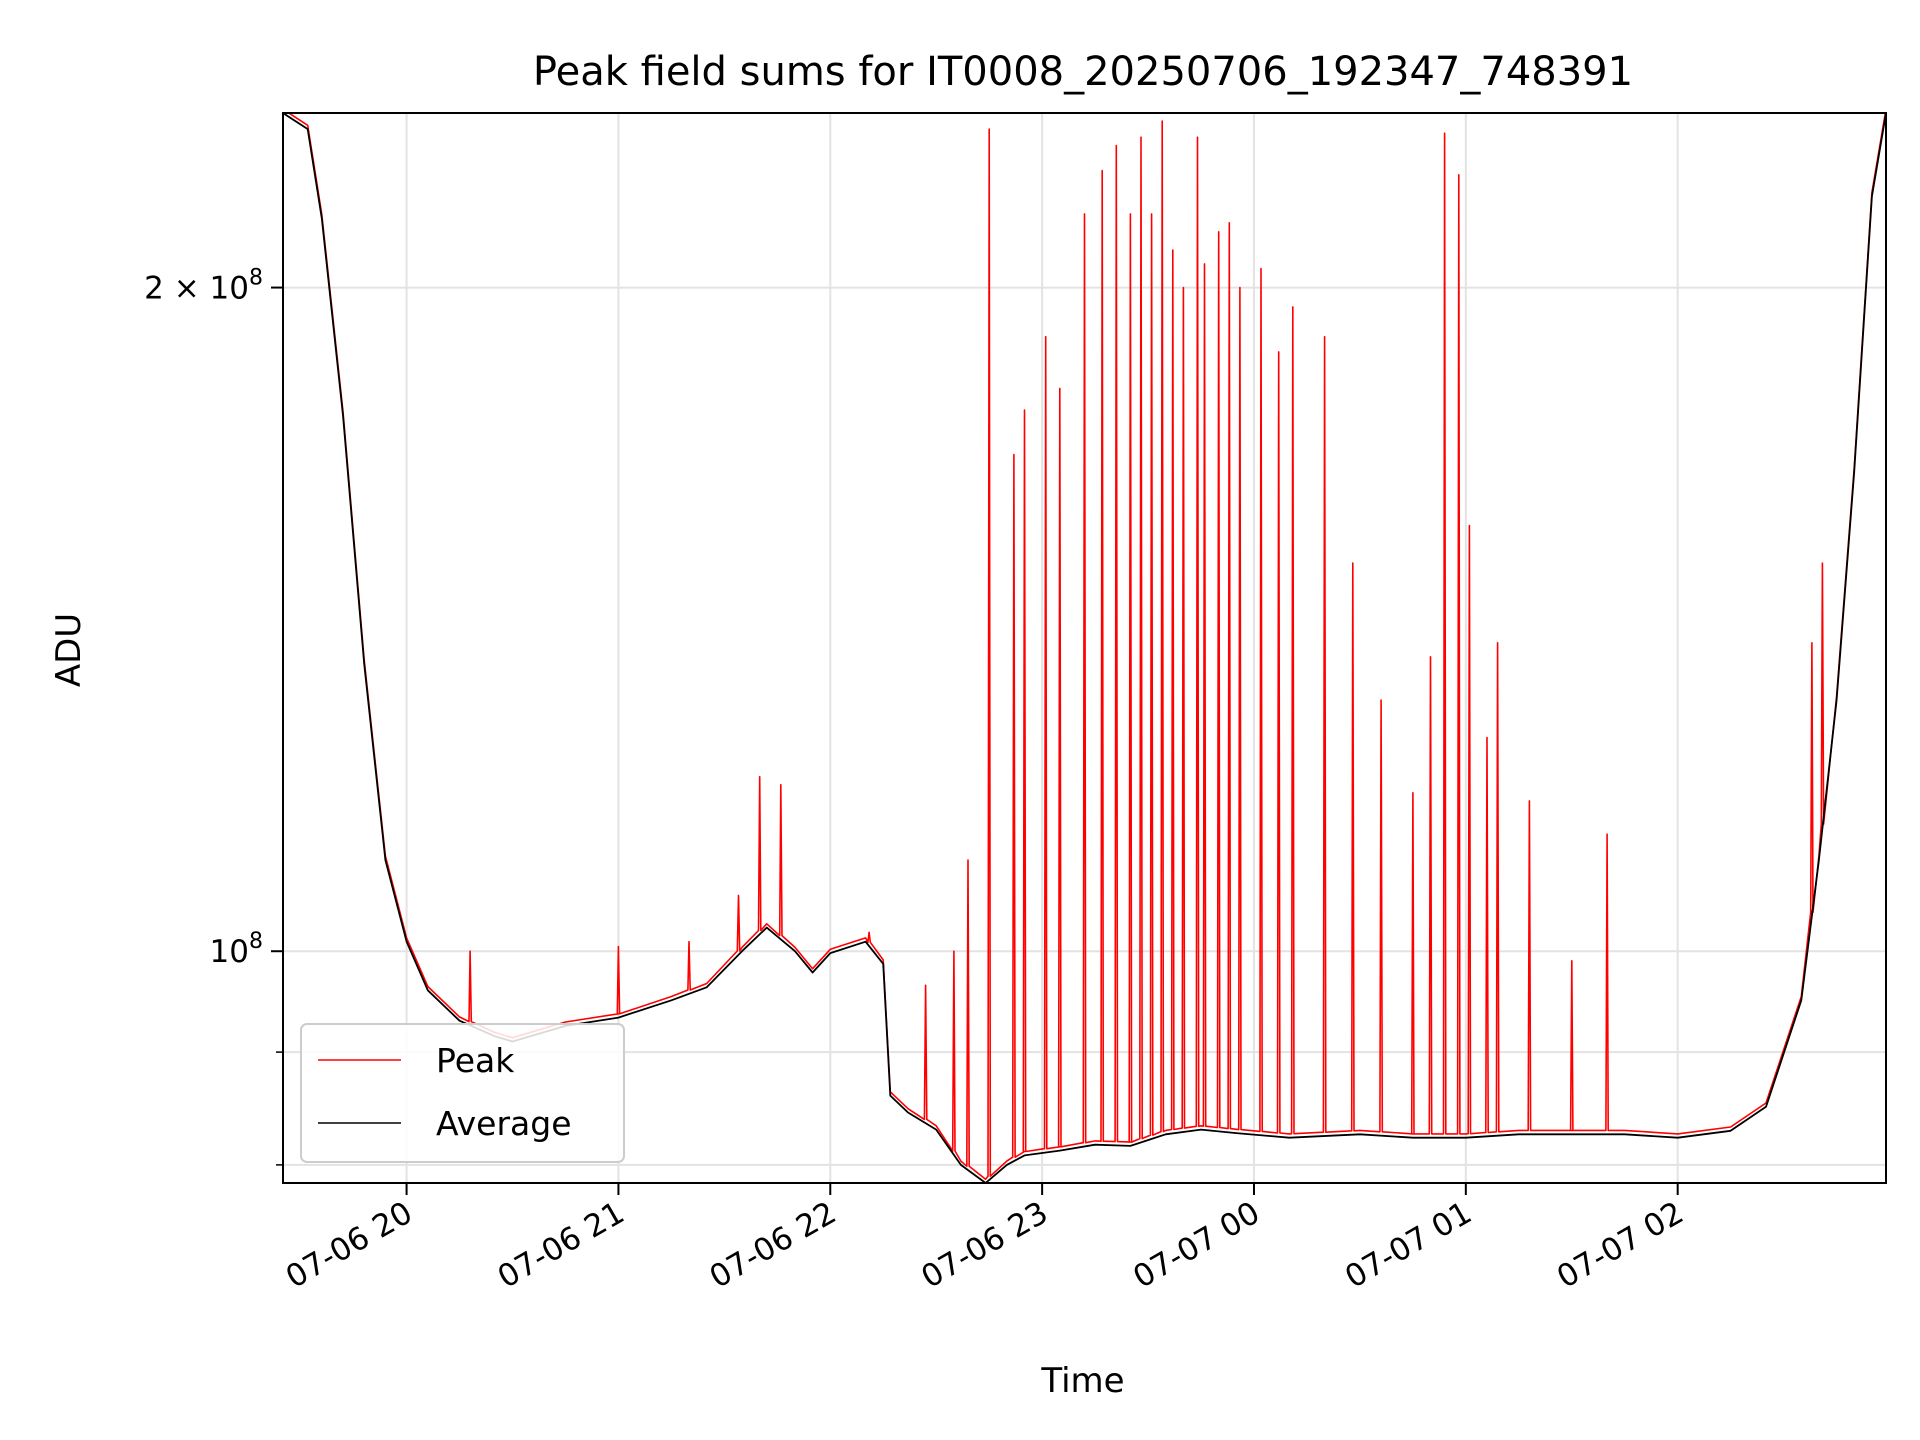  What do you see at coordinates (504, 1123) in the screenshot?
I see `legend-average-label: Average` at bounding box center [504, 1123].